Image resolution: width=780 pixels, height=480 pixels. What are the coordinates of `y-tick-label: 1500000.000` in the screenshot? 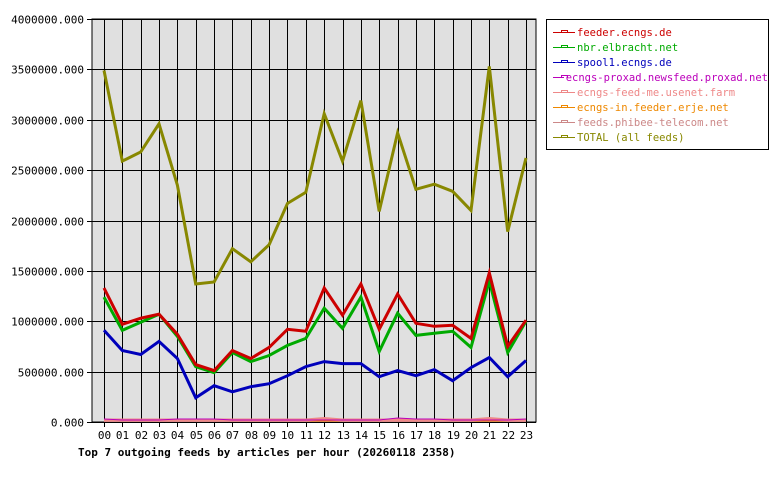 It's located at (47, 272).